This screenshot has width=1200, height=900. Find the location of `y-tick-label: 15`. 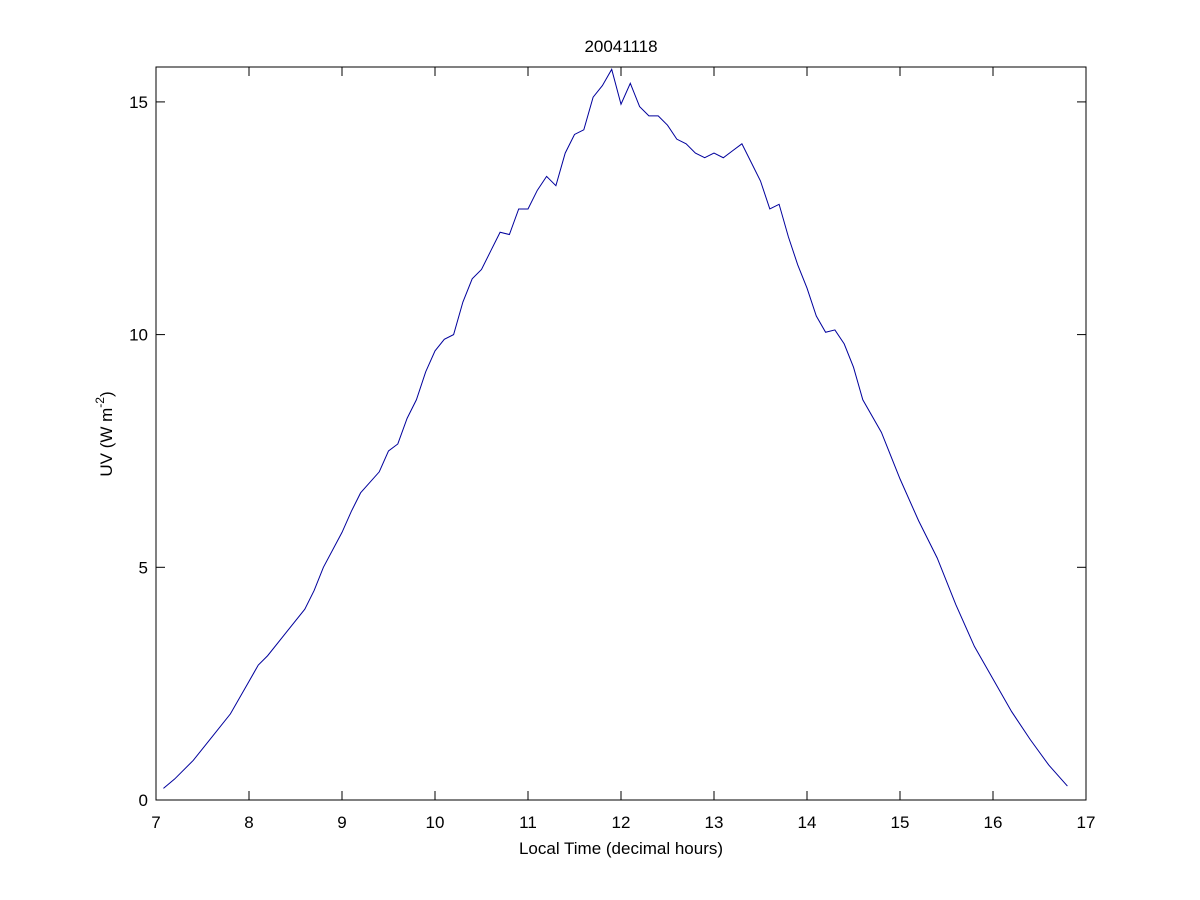

y-tick-label: 15 is located at coordinates (138, 102).